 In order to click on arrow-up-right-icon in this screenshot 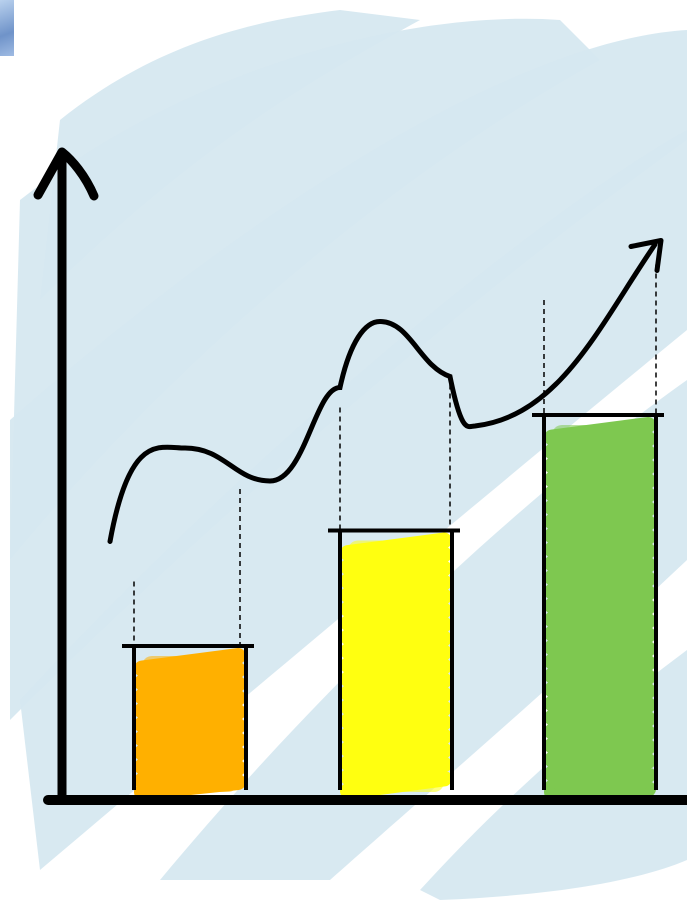, I will do `click(646, 255)`.